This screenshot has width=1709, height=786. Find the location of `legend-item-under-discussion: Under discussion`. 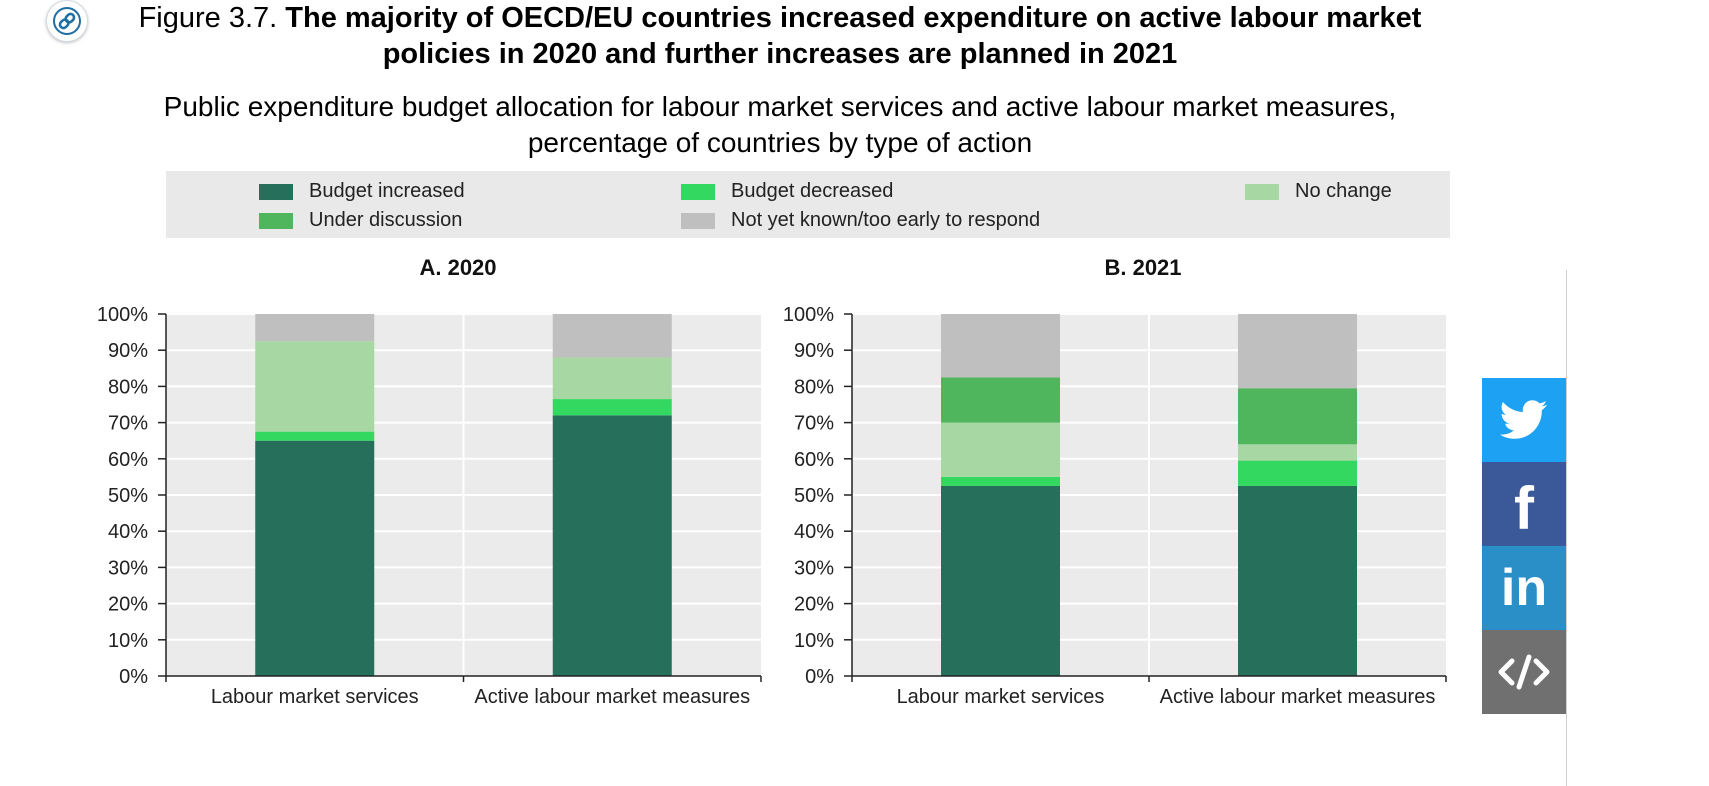

legend-item-under-discussion: Under discussion is located at coordinates (360, 220).